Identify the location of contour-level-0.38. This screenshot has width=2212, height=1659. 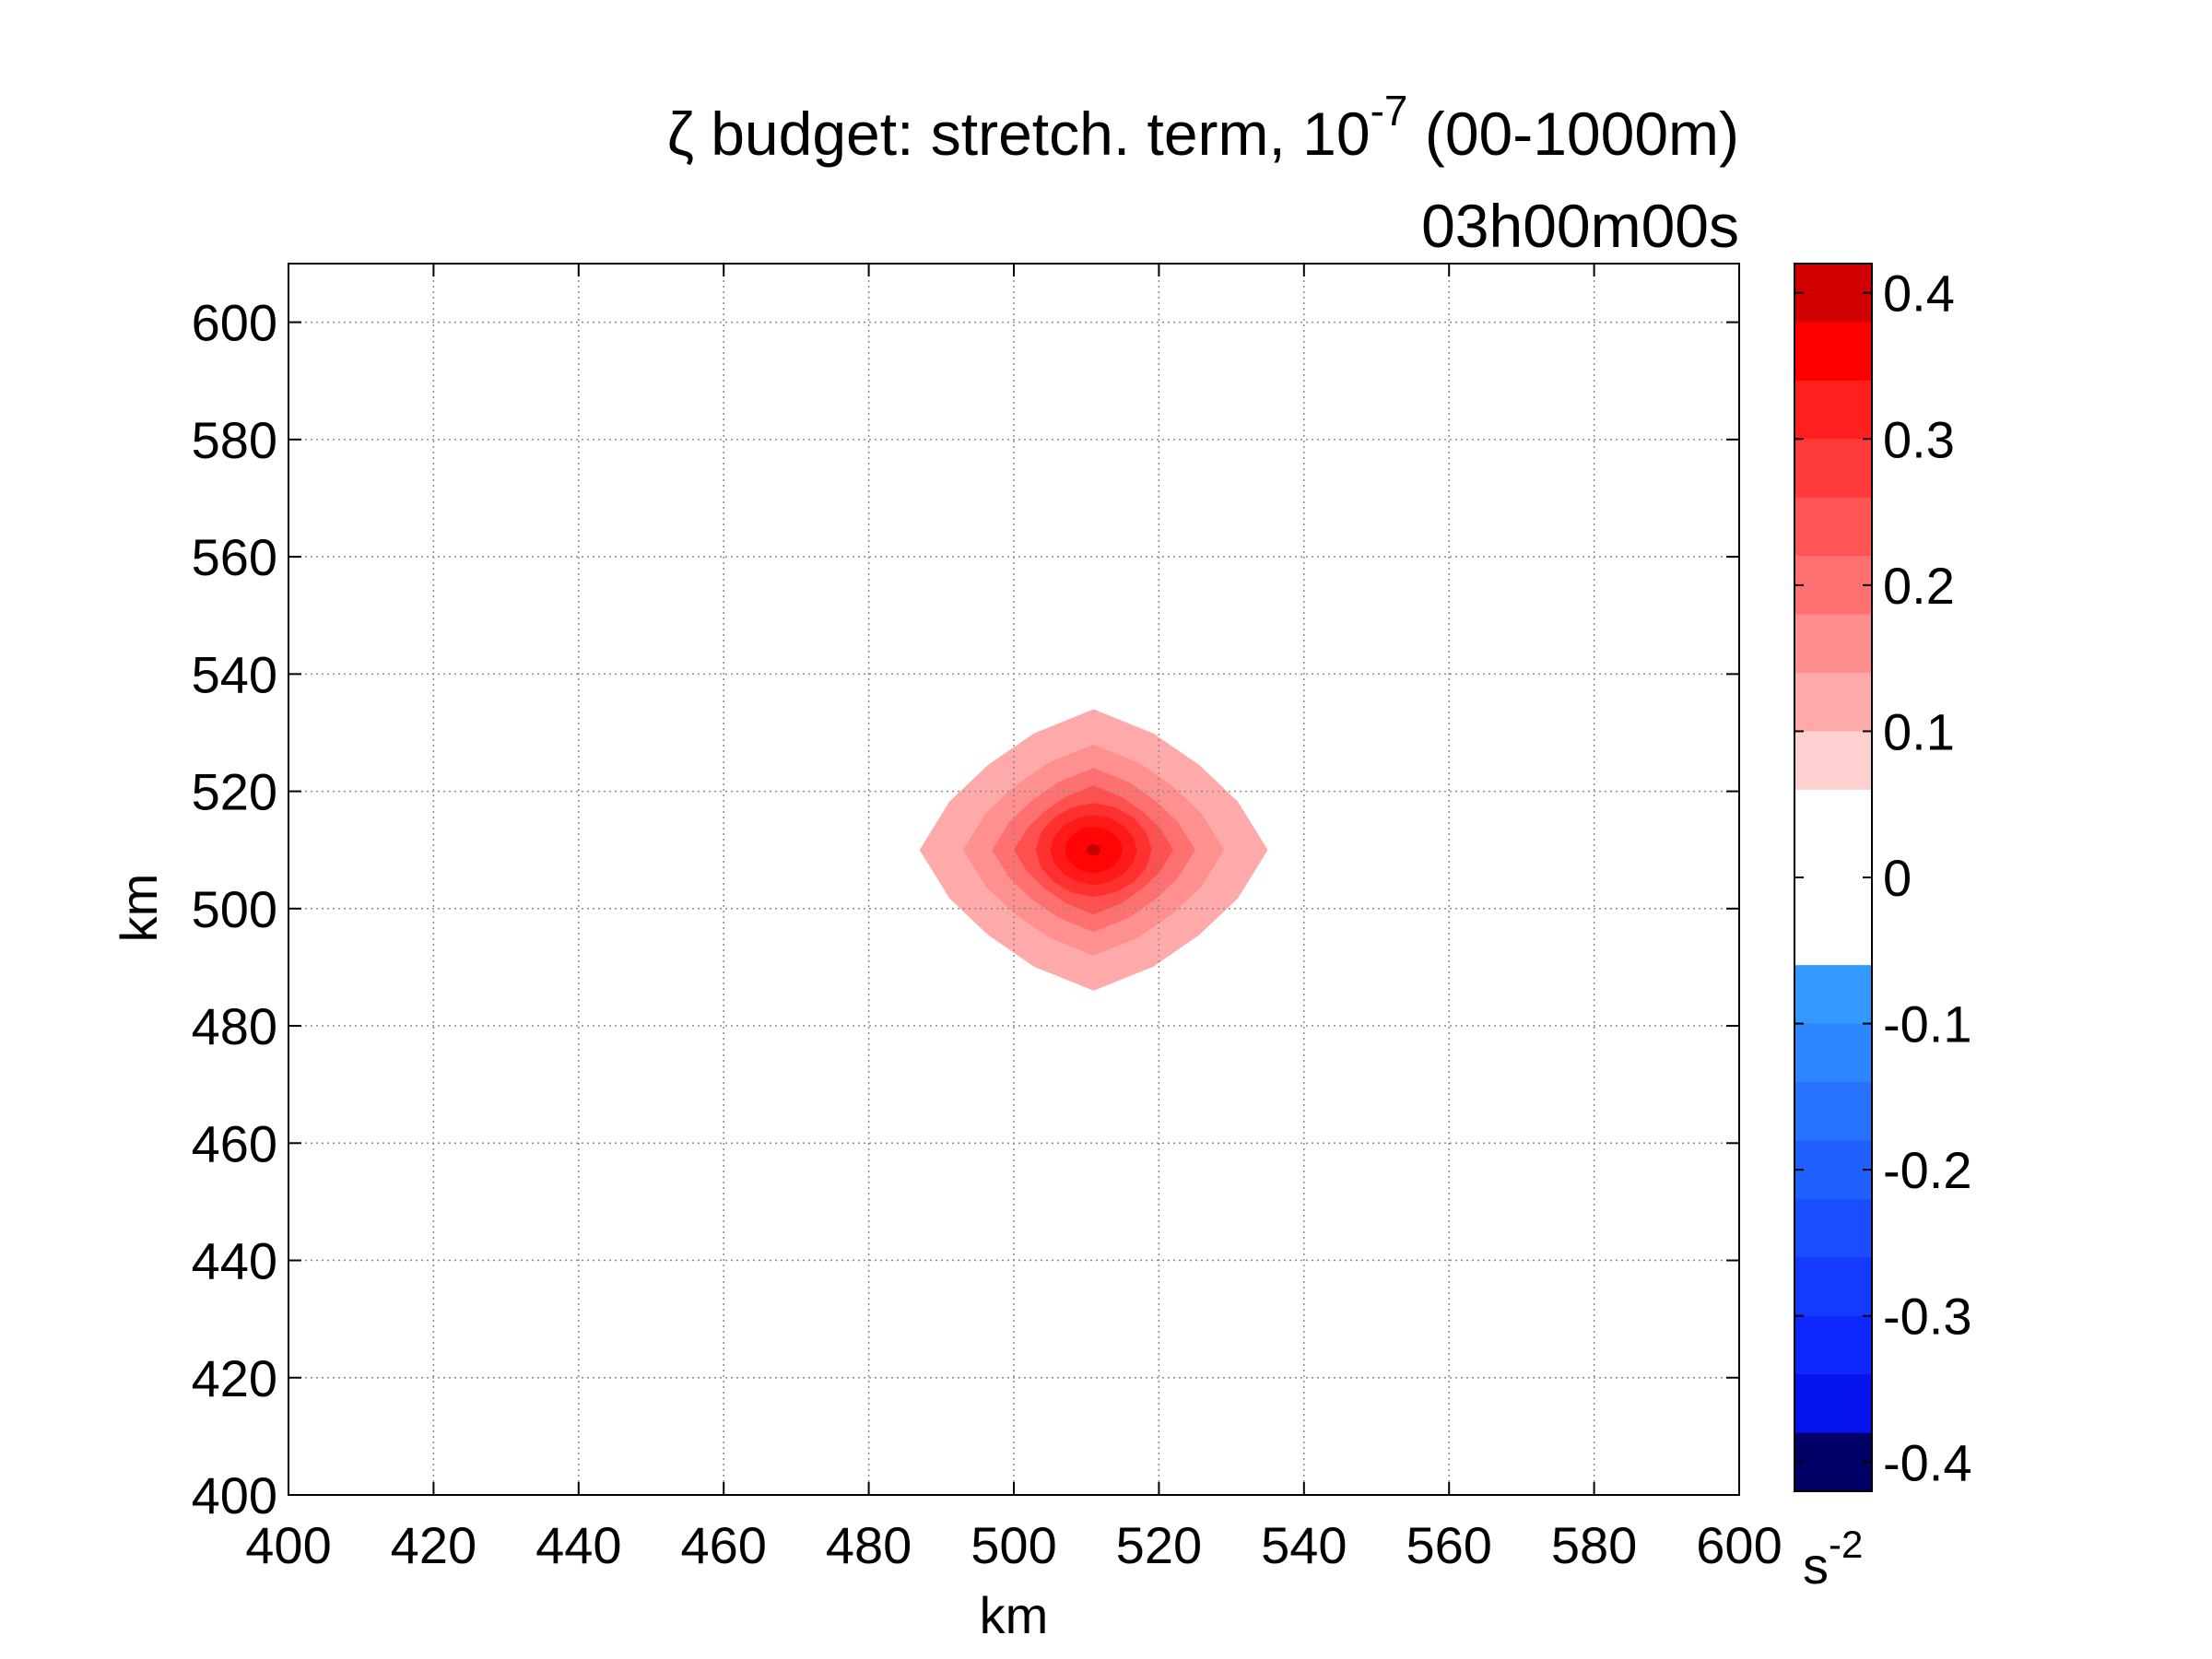
(1093, 849).